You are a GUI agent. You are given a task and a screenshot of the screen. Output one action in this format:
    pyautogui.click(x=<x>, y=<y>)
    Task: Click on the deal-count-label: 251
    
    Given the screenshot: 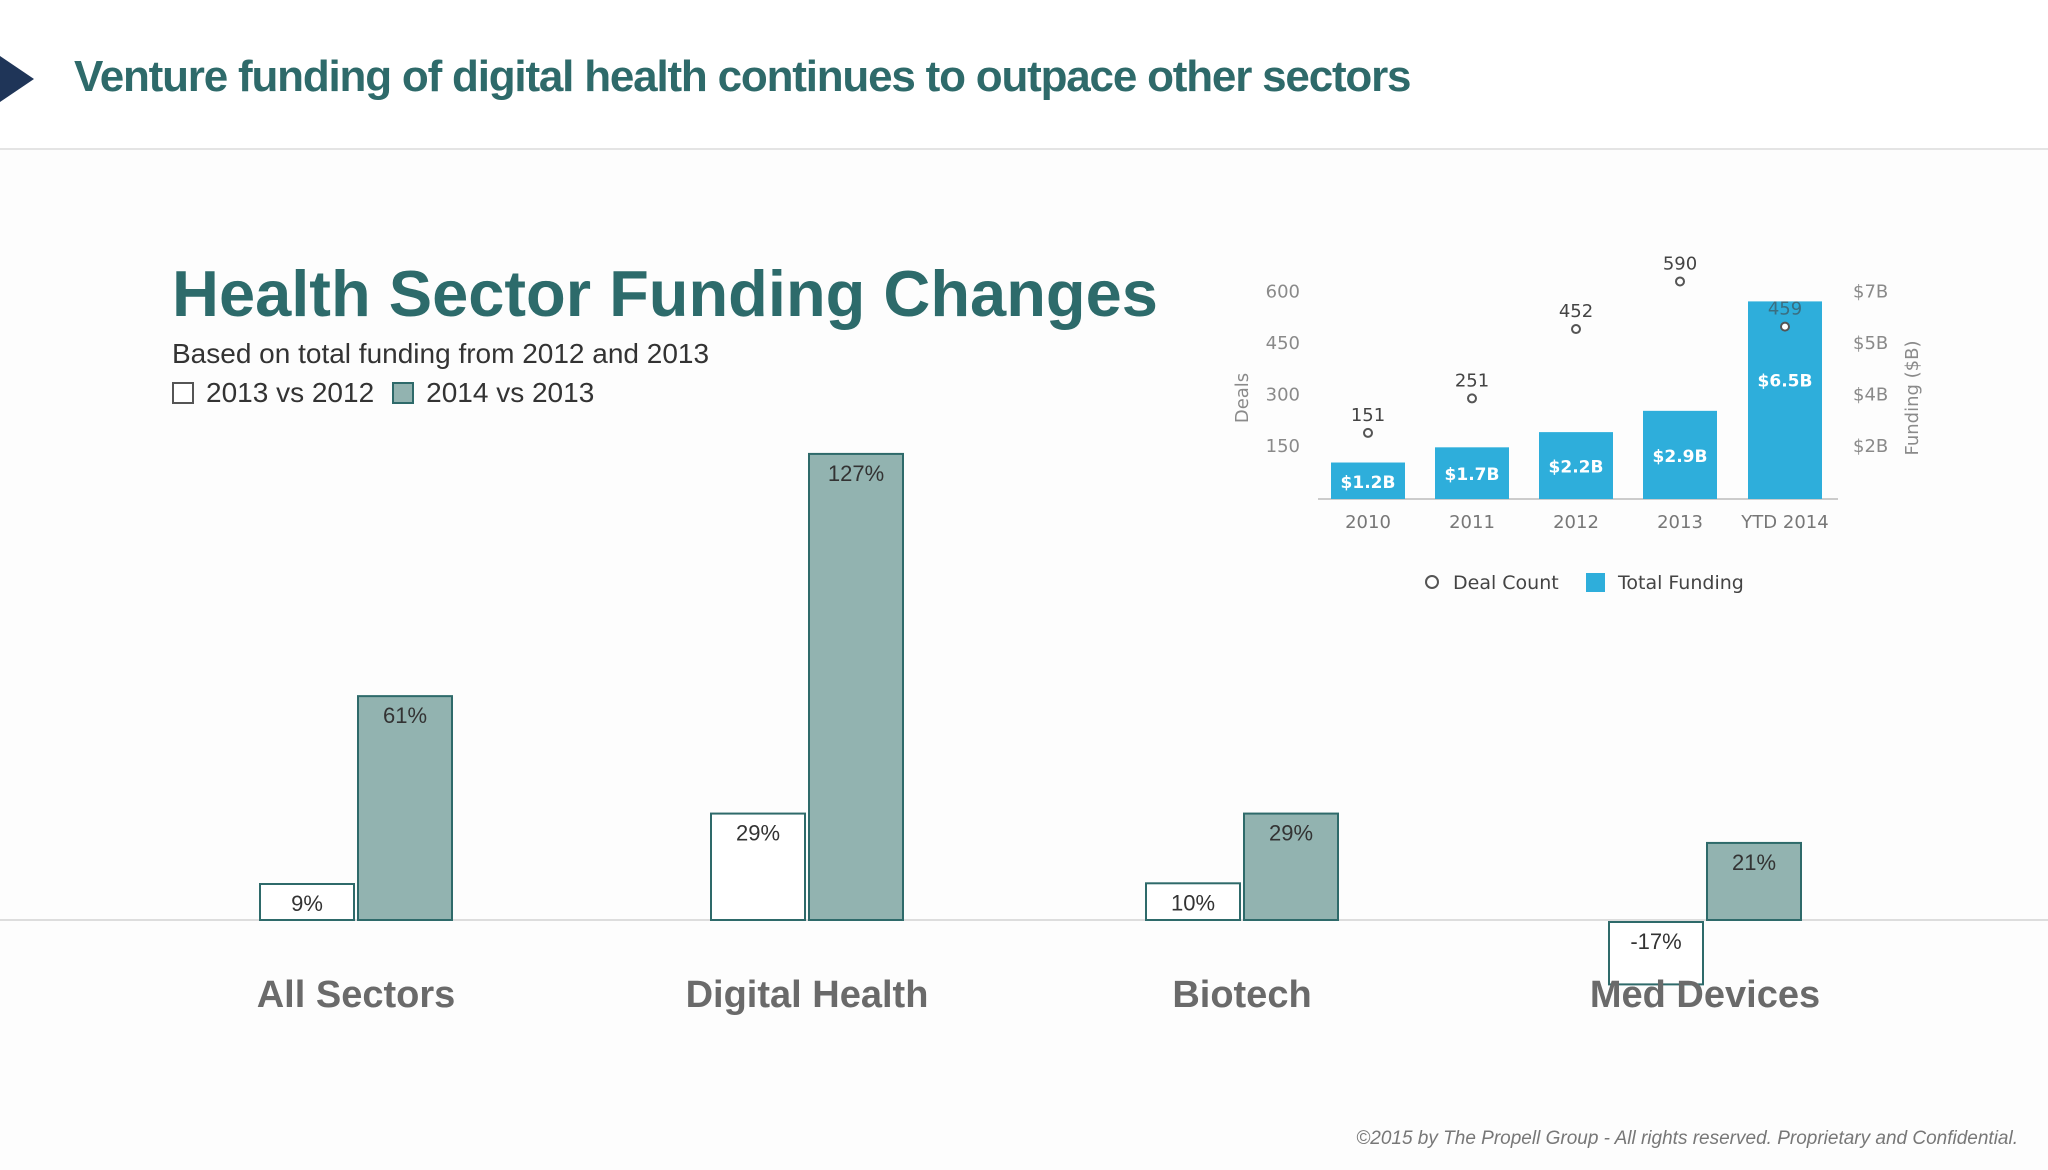 What is the action you would take?
    pyautogui.click(x=1472, y=380)
    